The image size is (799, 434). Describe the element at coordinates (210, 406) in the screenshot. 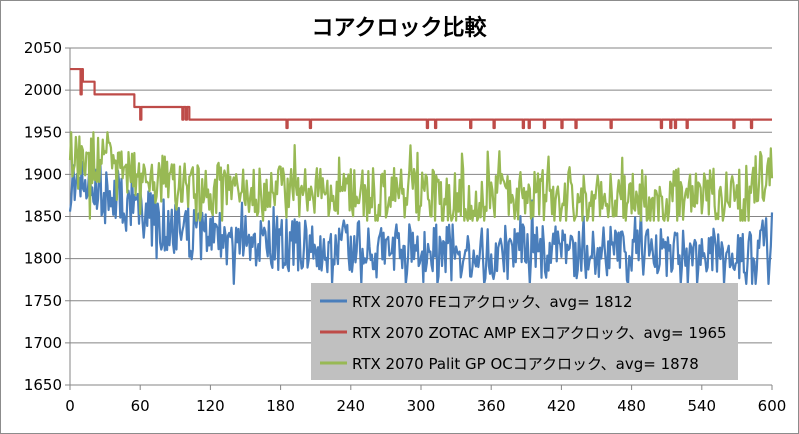

I see `x-tick-label: 120` at that location.